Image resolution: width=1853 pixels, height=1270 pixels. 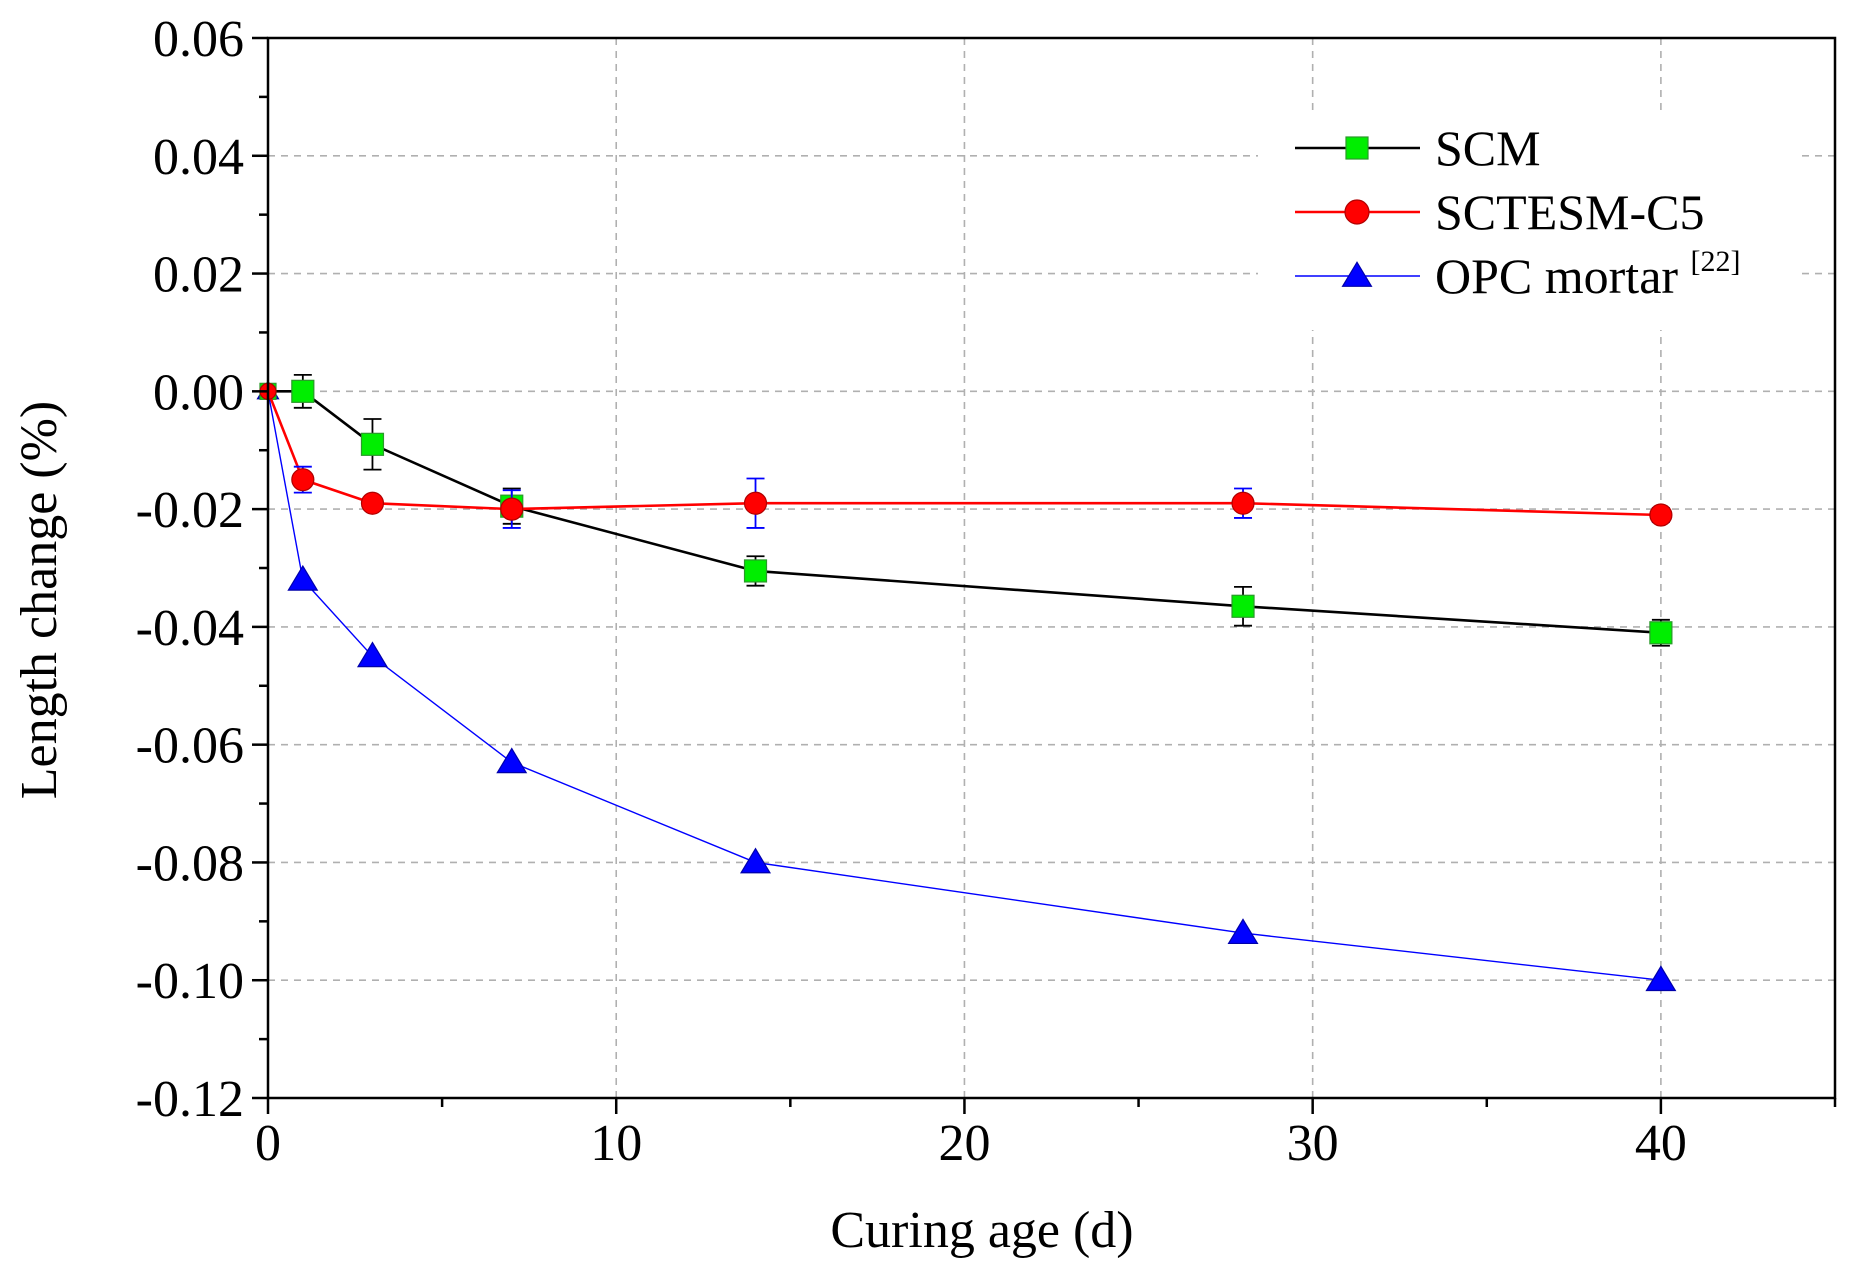 I want to click on legend-label: OPC mortar [22], so click(x=1588, y=274).